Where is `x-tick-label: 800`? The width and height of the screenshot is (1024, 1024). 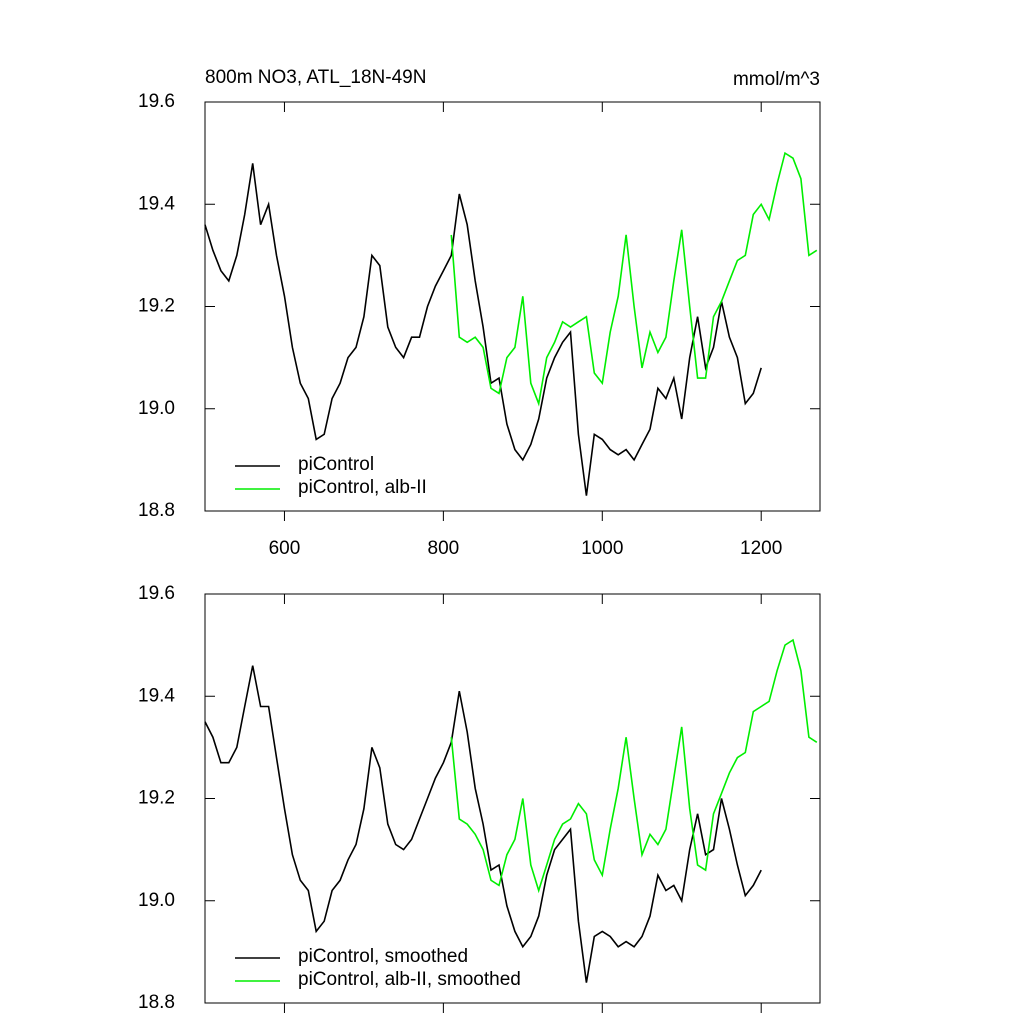 x-tick-label: 800 is located at coordinates (444, 548).